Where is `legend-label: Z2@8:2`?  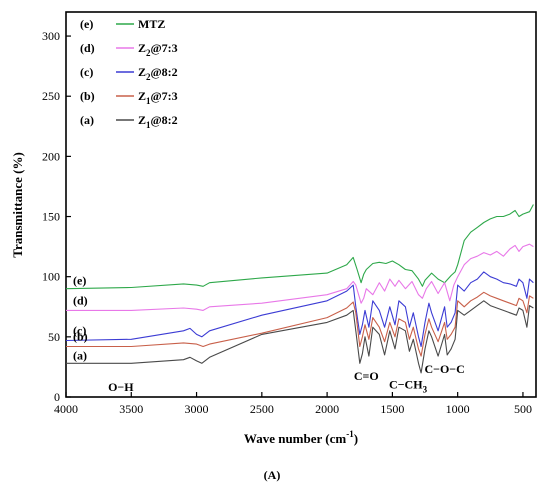
legend-label: Z2@8:2 is located at coordinates (158, 73).